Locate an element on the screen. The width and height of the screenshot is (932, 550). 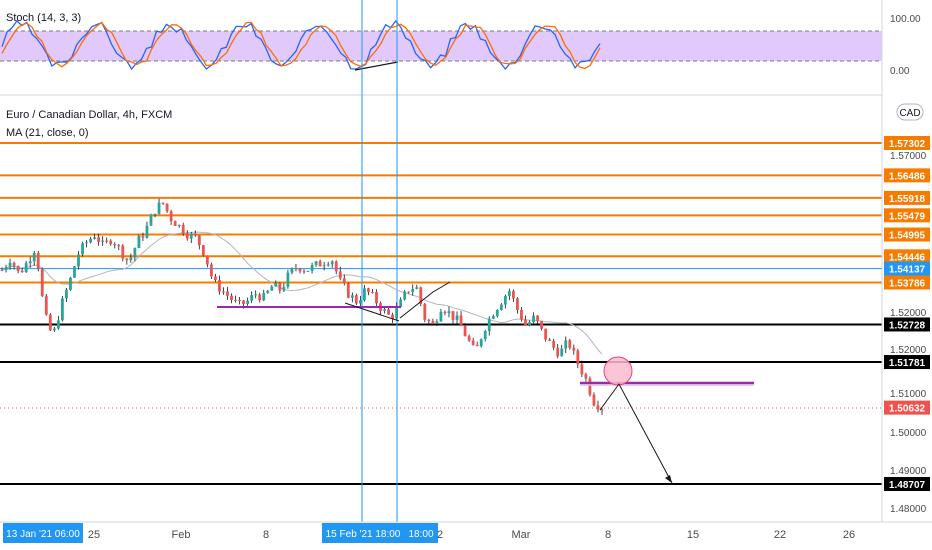
price-tick-6: 1.49000 is located at coordinates (908, 471).